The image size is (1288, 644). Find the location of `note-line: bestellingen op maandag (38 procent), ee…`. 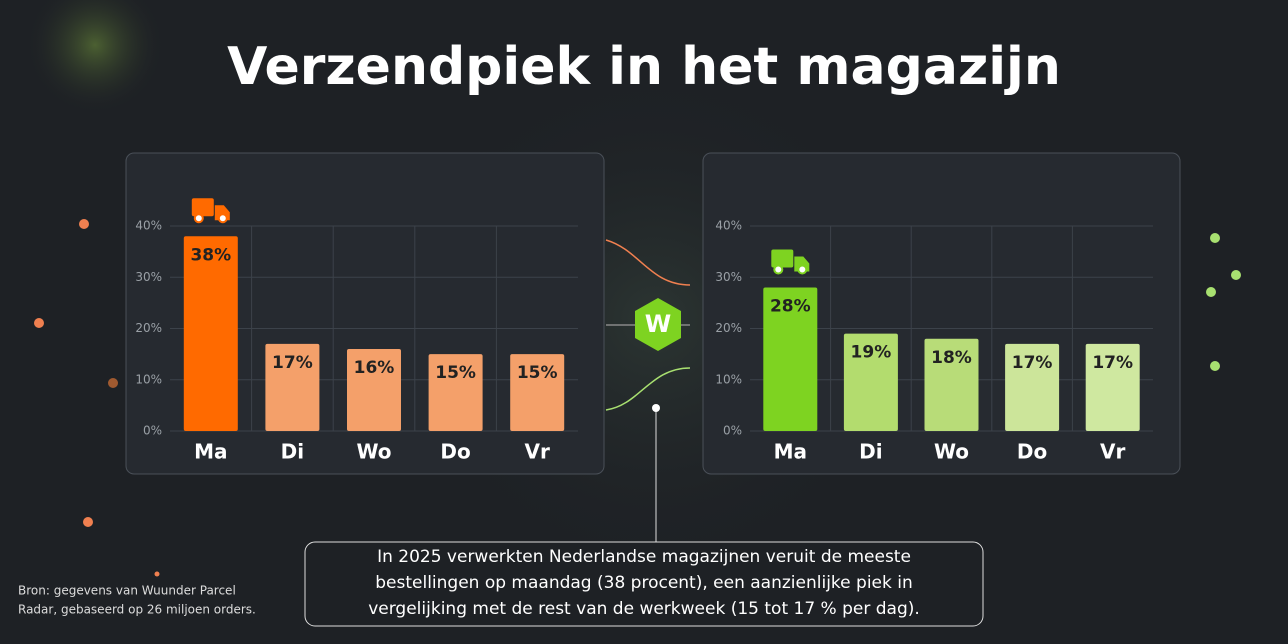

note-line: bestellingen op maandag (38 procent), ee… is located at coordinates (644, 583).